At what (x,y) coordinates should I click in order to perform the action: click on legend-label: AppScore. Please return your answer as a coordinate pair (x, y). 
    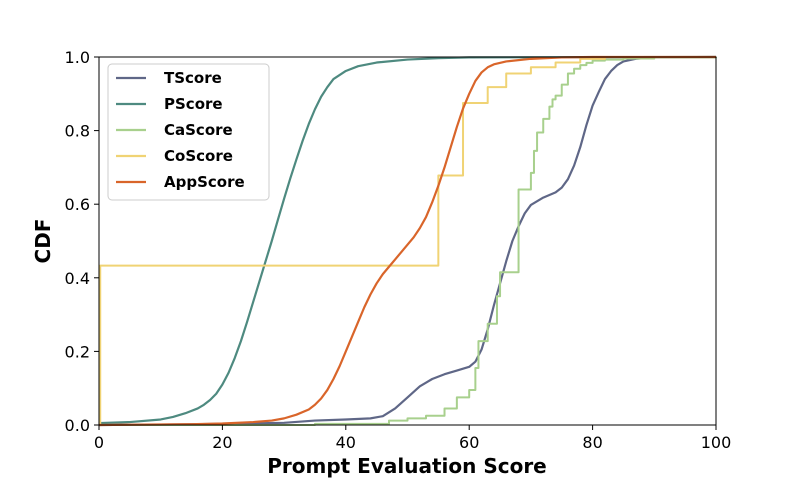
    Looking at the image, I should click on (204, 182).